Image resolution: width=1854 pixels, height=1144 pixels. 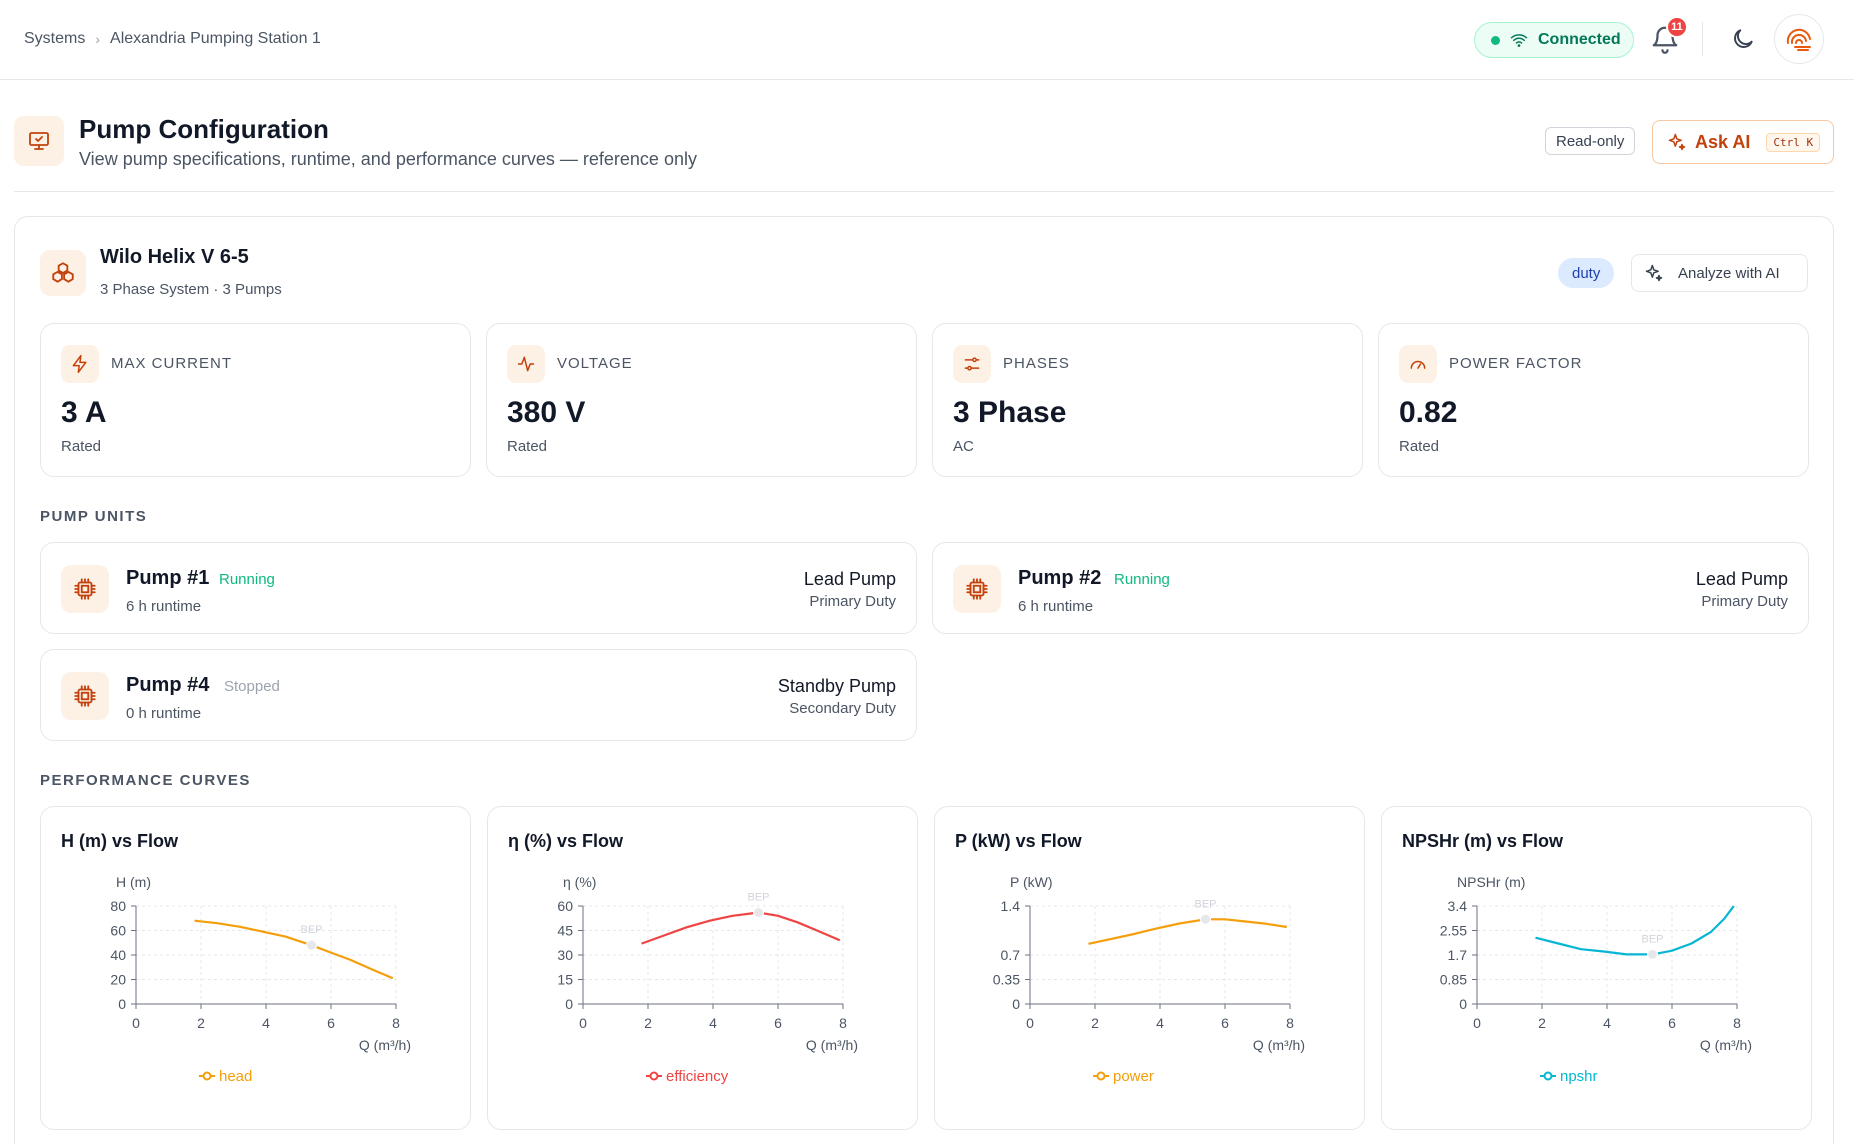 What do you see at coordinates (1652, 954) in the screenshot?
I see `bep-point` at bounding box center [1652, 954].